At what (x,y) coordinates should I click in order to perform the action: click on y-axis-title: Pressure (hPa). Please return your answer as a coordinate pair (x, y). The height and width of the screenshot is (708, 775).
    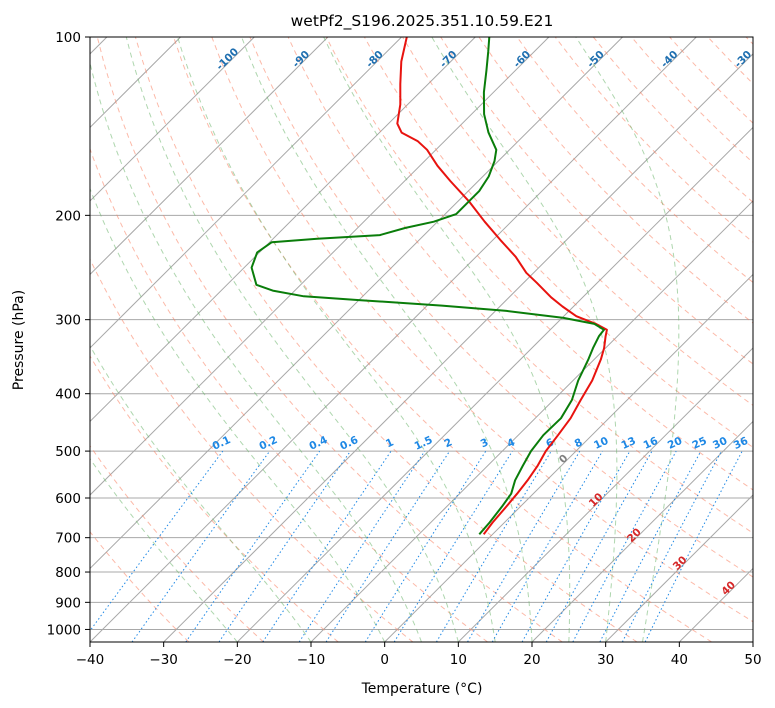
    Looking at the image, I should click on (19, 340).